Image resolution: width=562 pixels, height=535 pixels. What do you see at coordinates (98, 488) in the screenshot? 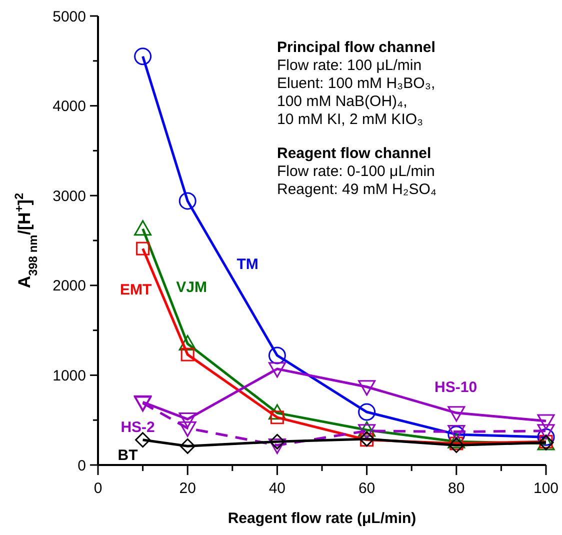
I see `x-tick-label: 0` at bounding box center [98, 488].